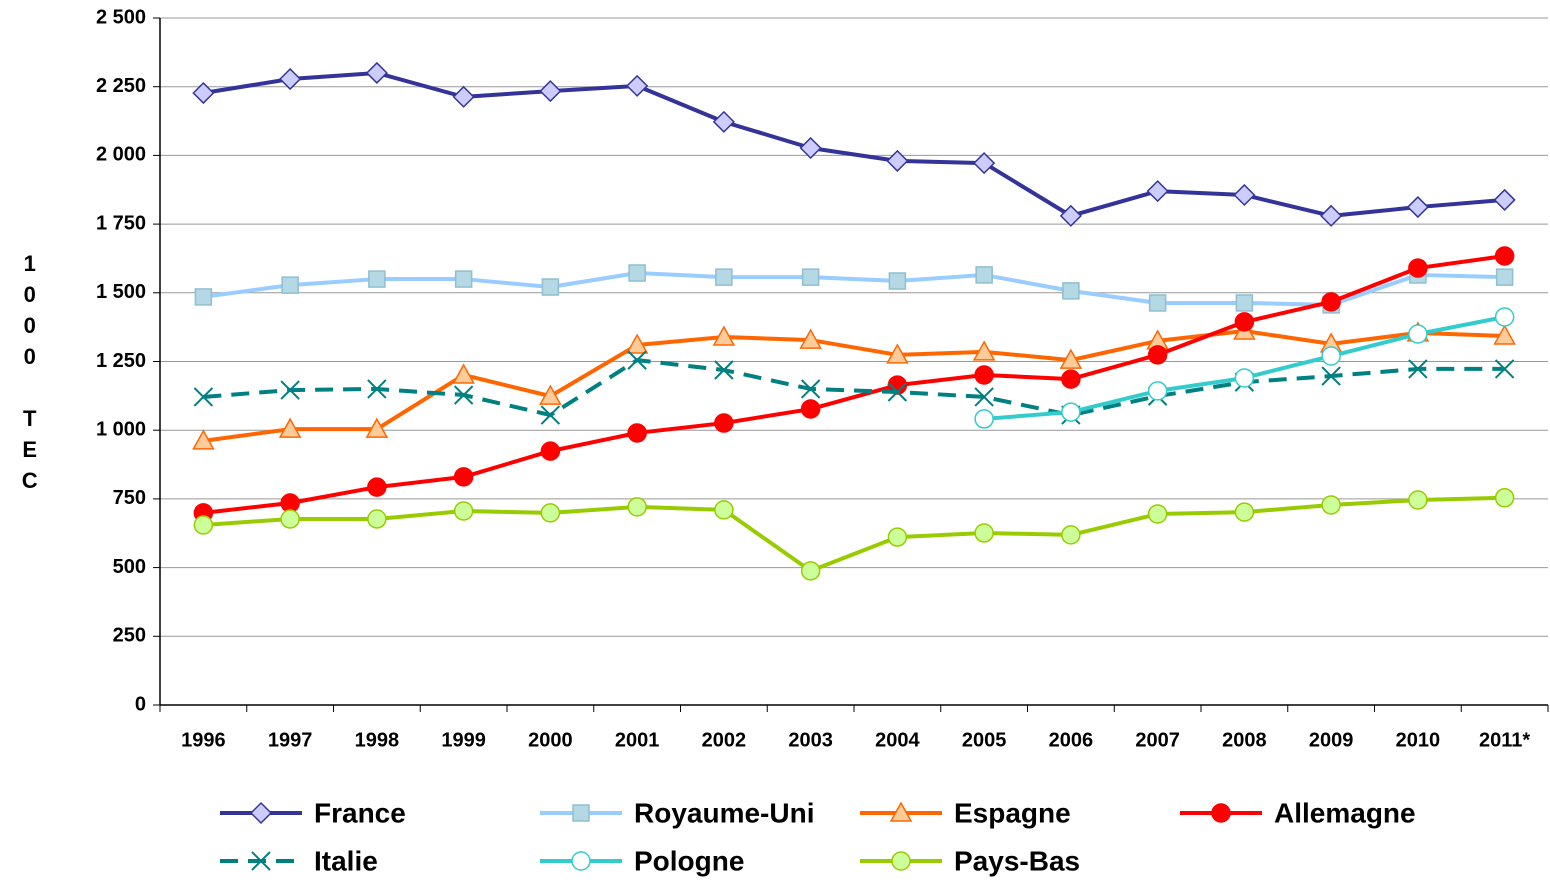 This screenshot has width=1550, height=882. I want to click on y-axis-label: 1000 TEC, so click(29, 375).